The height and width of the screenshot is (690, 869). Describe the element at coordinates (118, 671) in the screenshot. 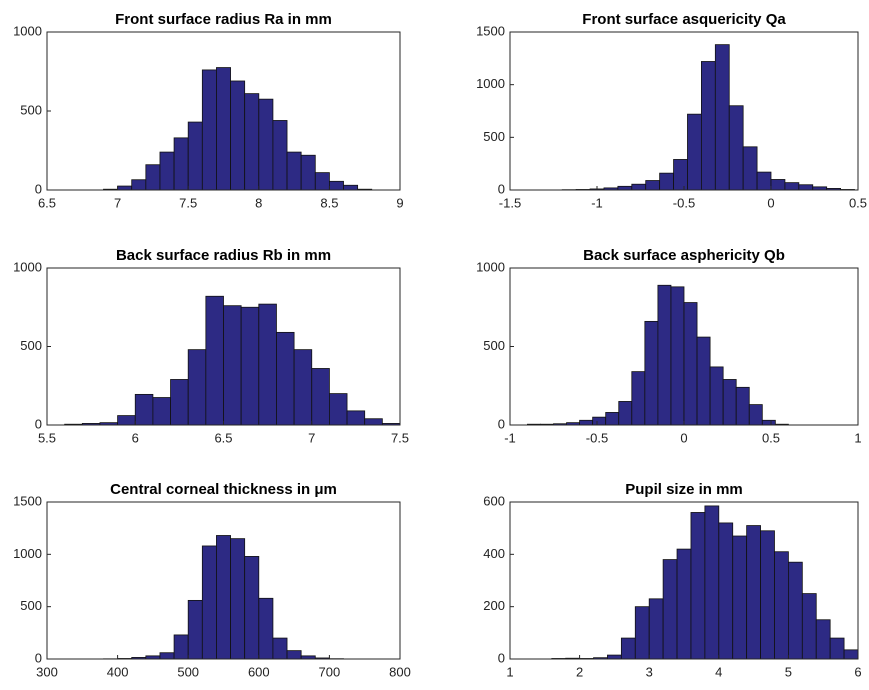

I see `x-tick-label: 400` at that location.